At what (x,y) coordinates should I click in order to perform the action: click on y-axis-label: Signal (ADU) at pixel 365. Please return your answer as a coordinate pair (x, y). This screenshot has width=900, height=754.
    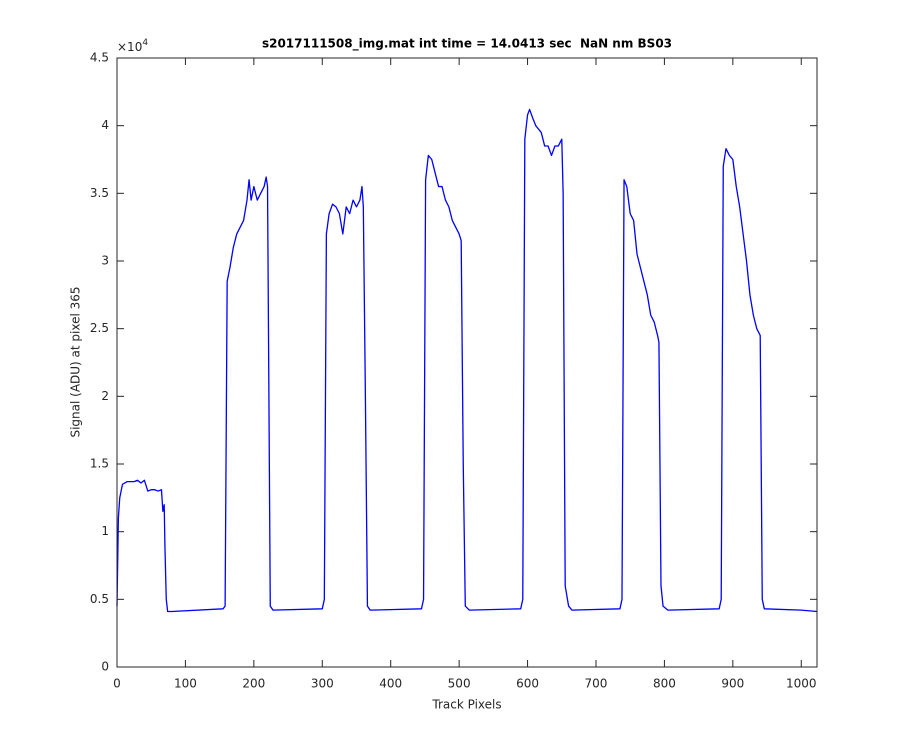
    Looking at the image, I should click on (76, 361).